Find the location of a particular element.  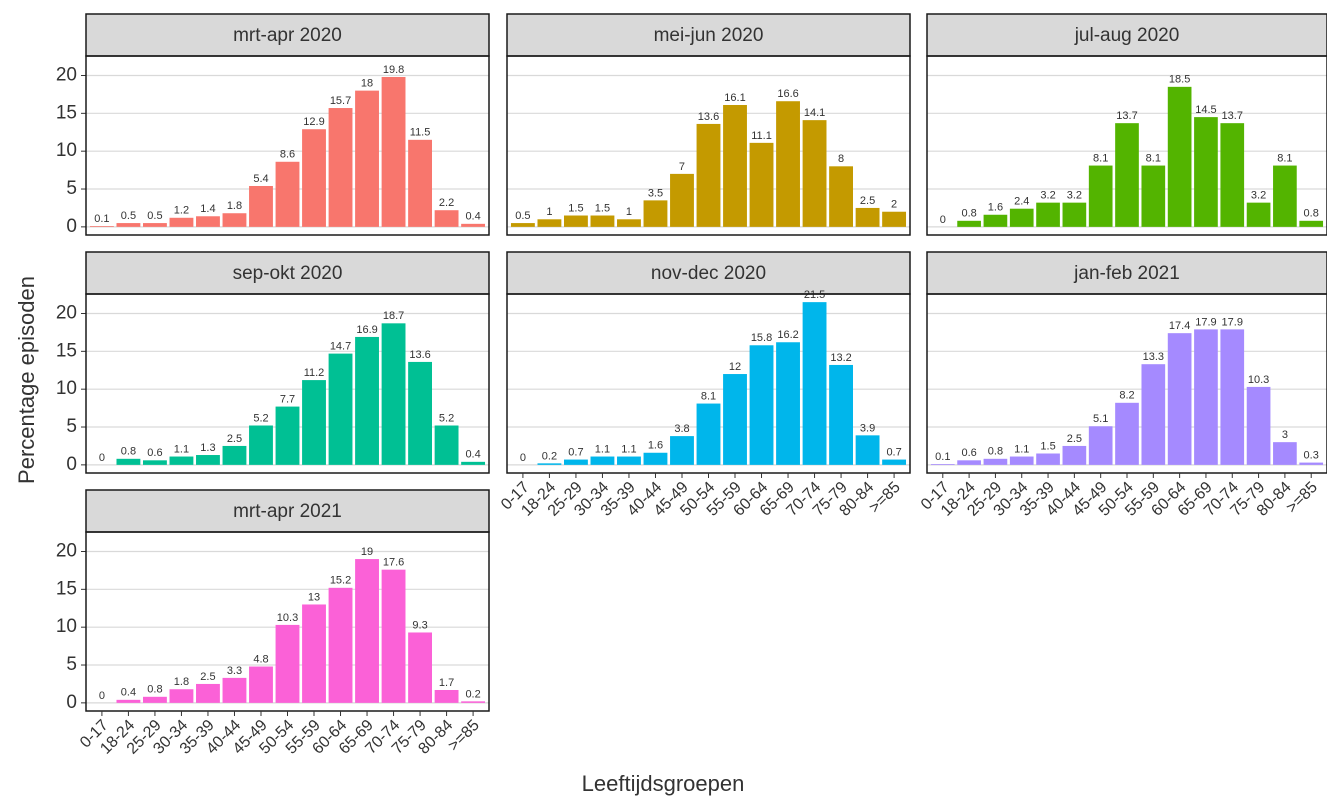

value-label: 14.7 is located at coordinates (340, 347).